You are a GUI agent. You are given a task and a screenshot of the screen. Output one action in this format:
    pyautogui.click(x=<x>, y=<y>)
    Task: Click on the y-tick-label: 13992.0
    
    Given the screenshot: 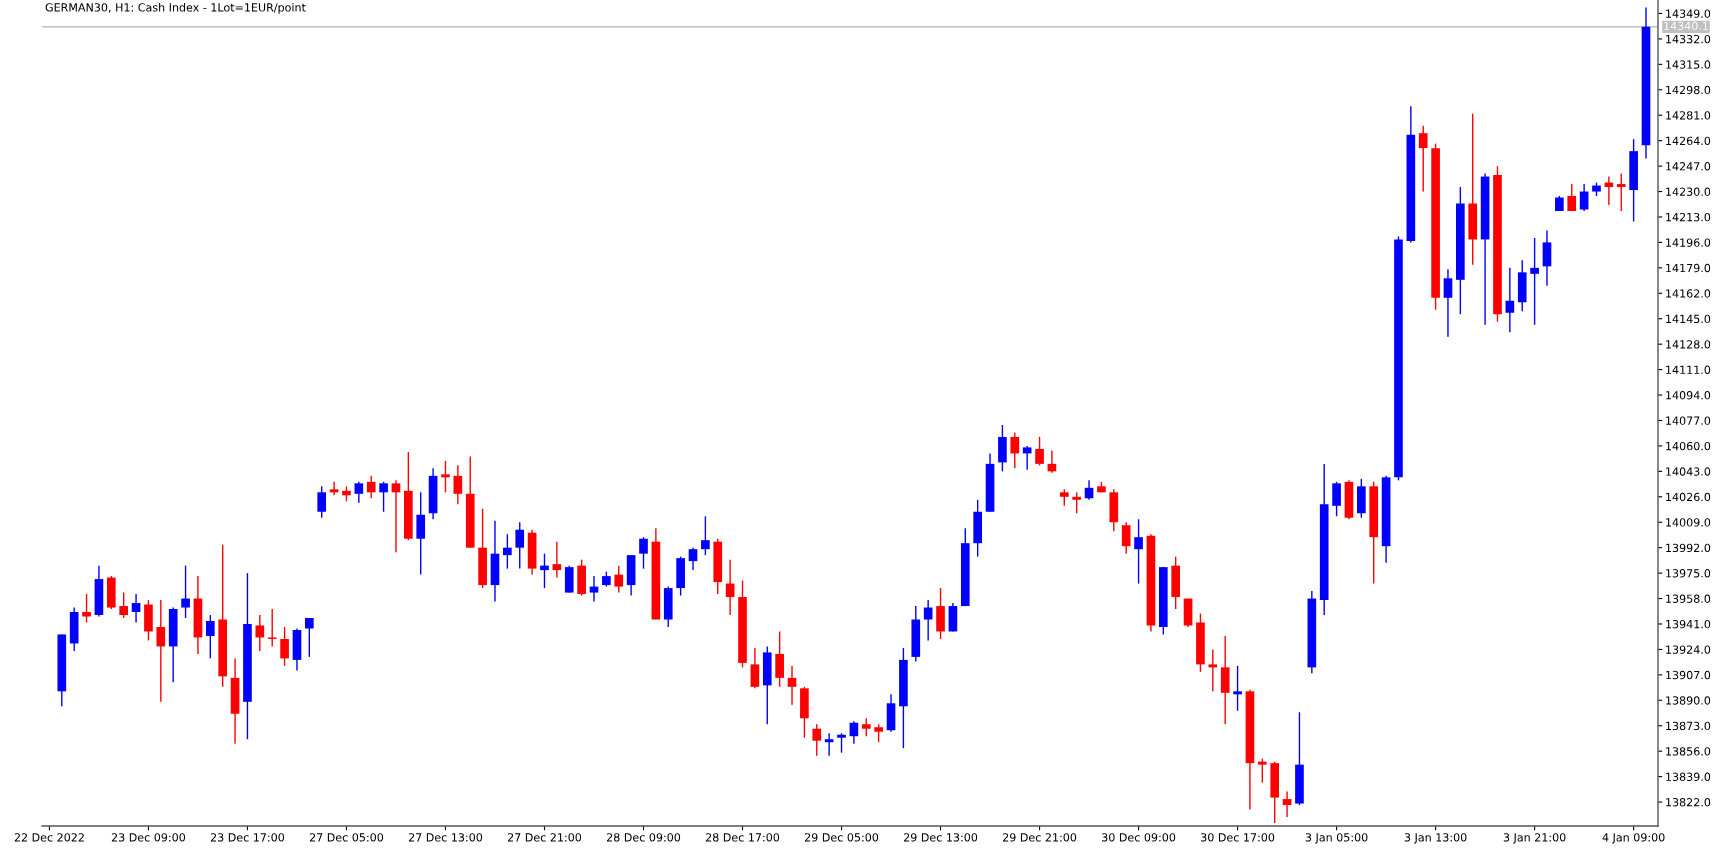 What is the action you would take?
    pyautogui.click(x=1688, y=548)
    